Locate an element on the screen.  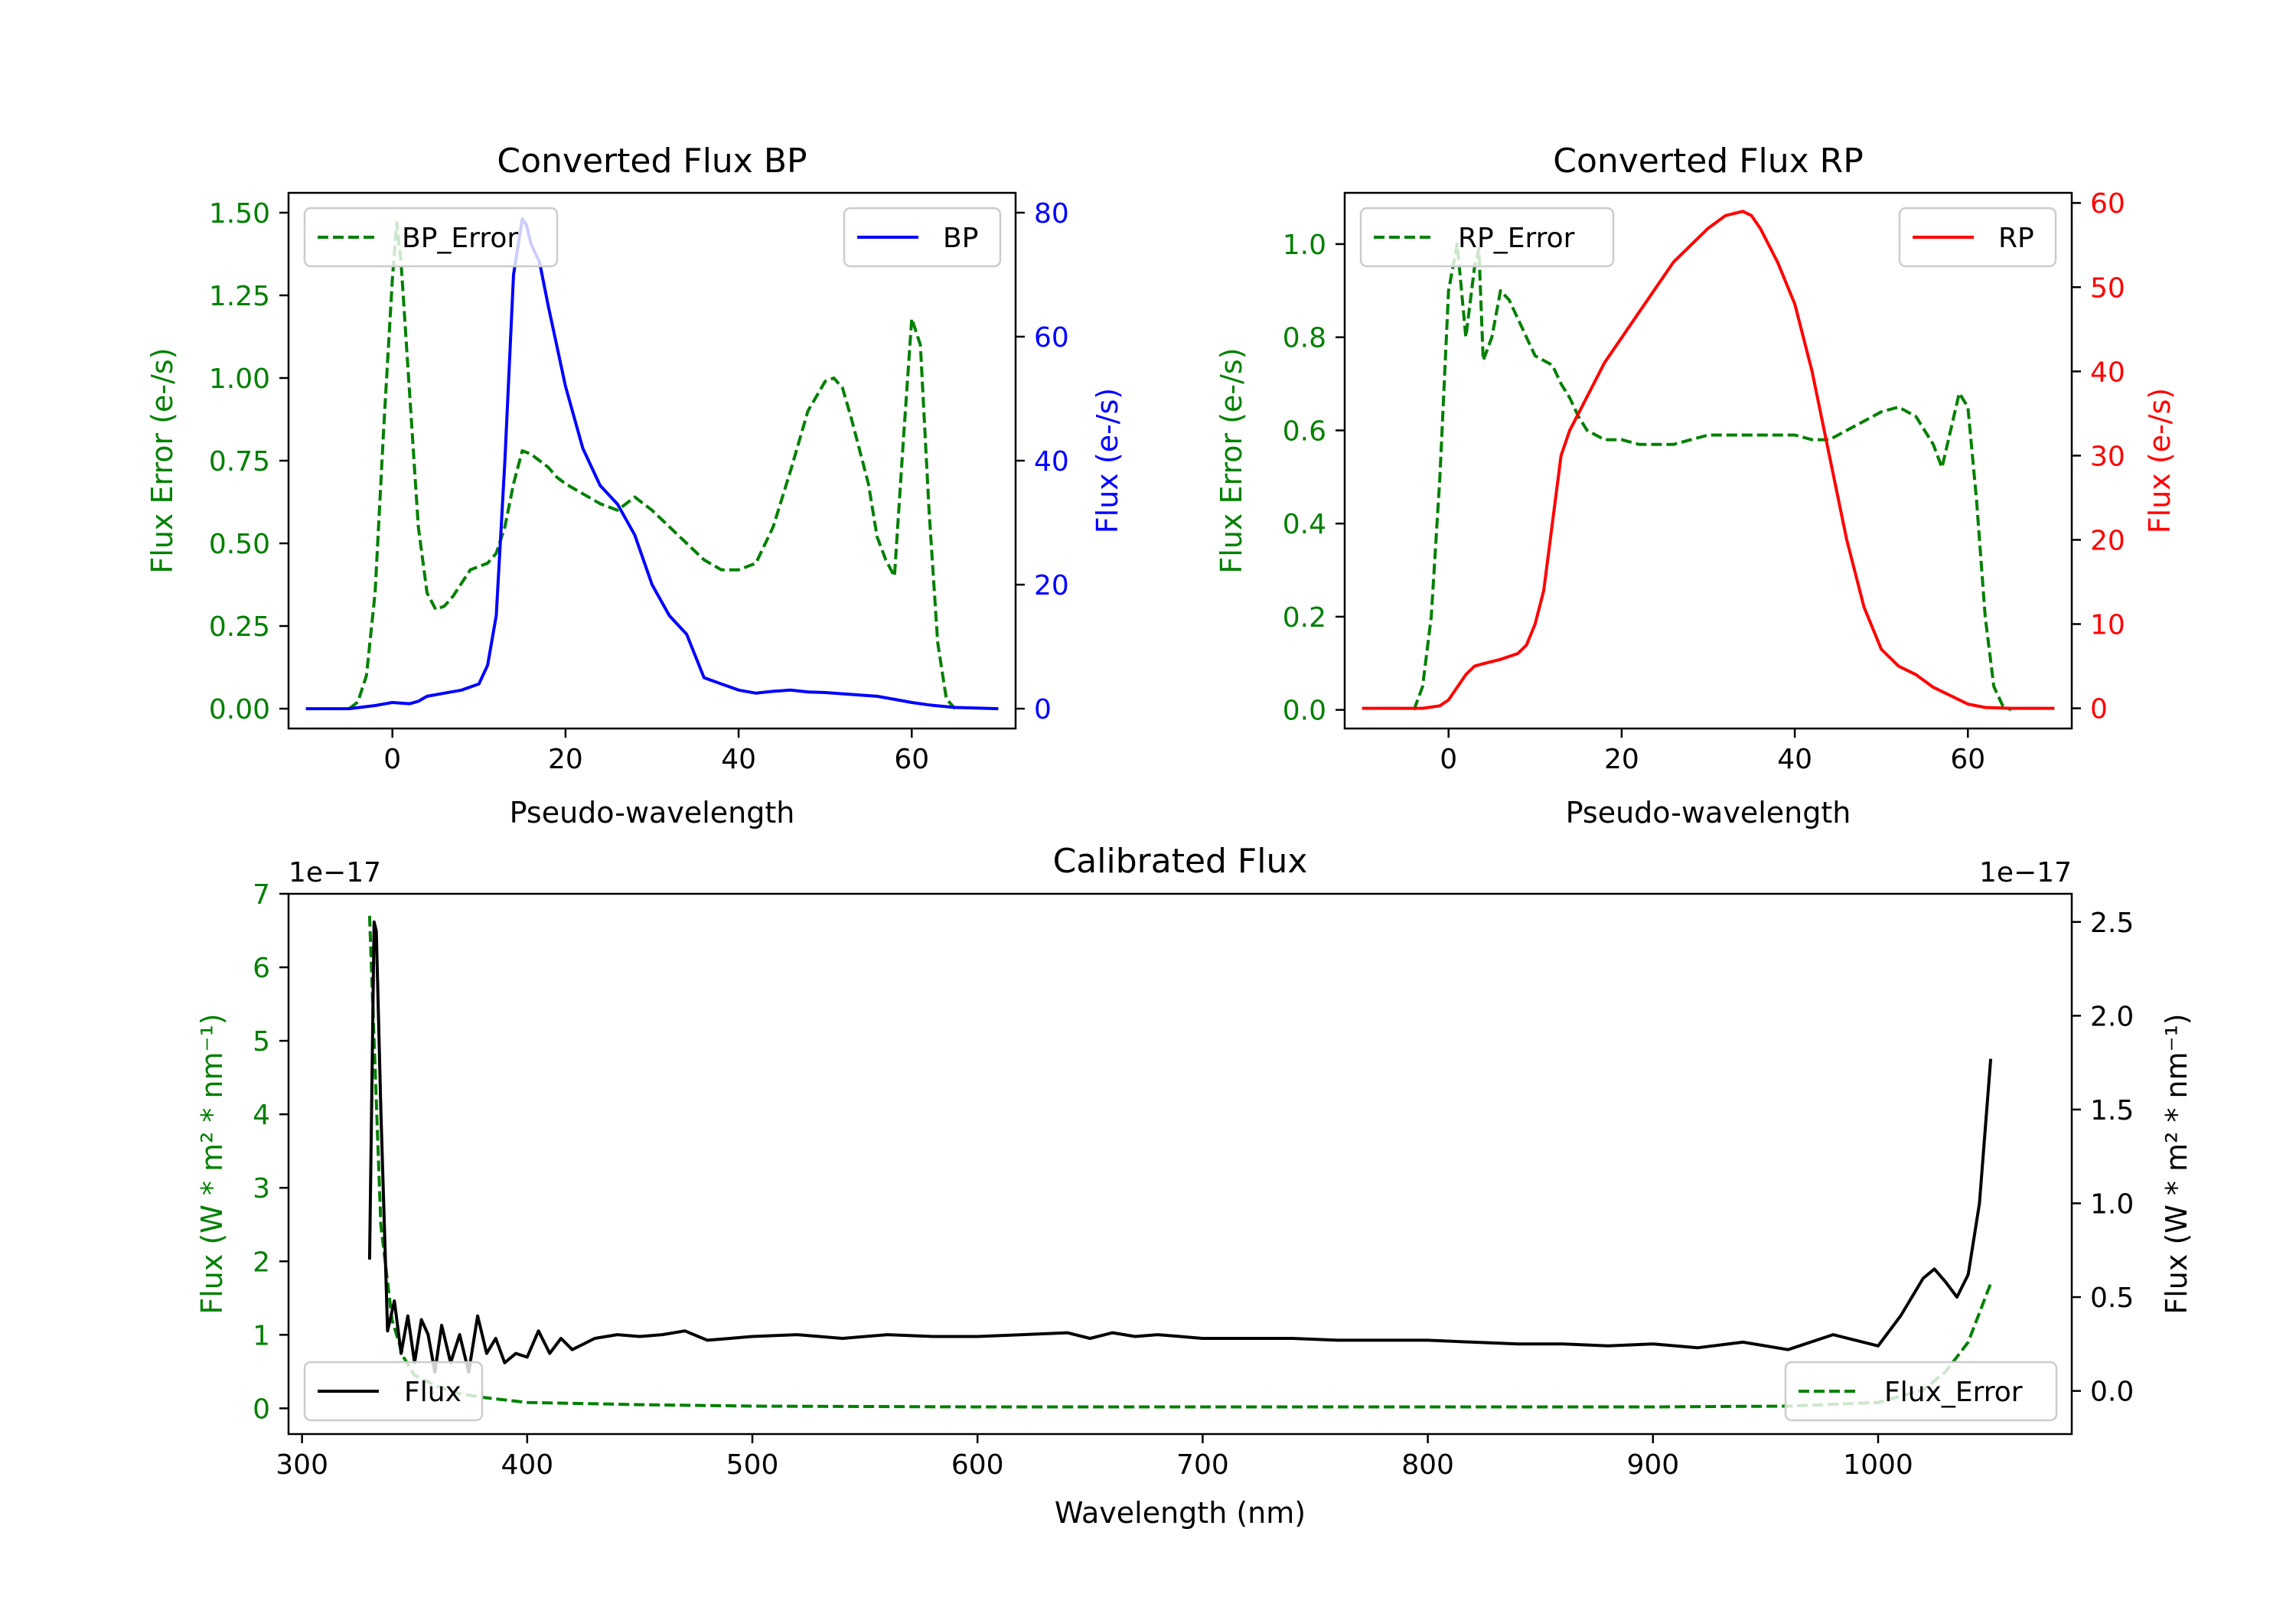
bp-yticks-right: 0 20 40 60 80 is located at coordinates (1042, 461).